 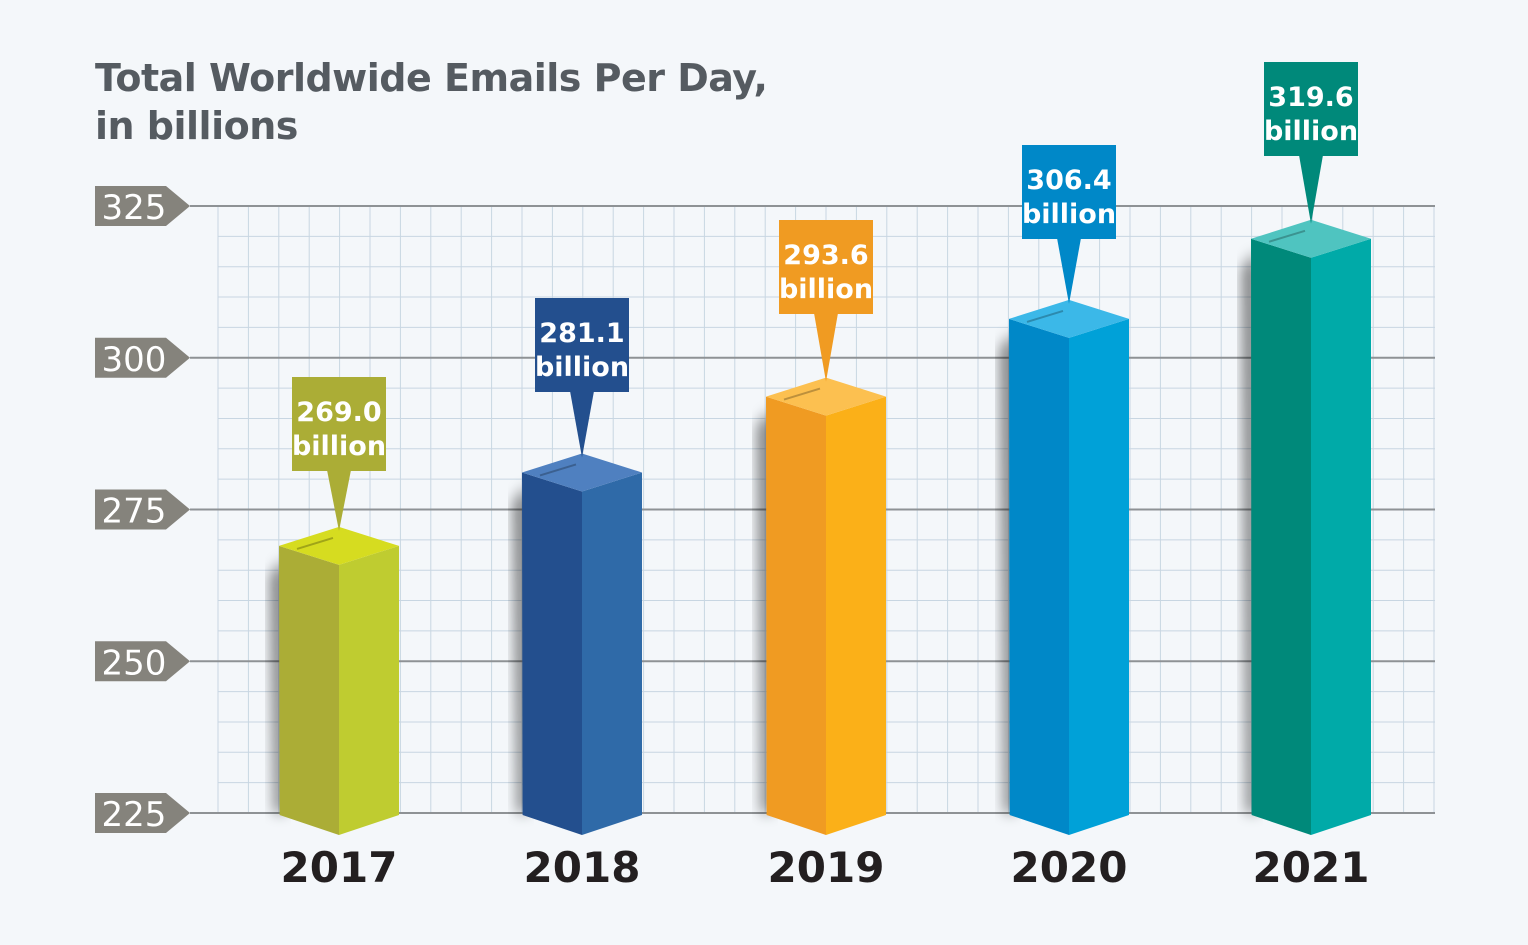 I want to click on chart-title-line-2: in billions, so click(x=196, y=126).